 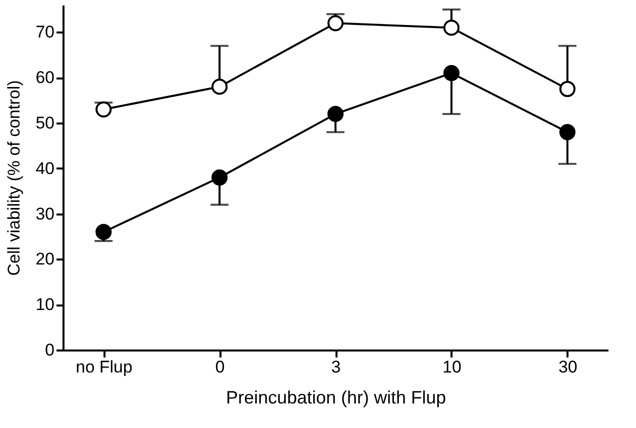 I want to click on y-tick-label: 60, so click(x=45, y=78).